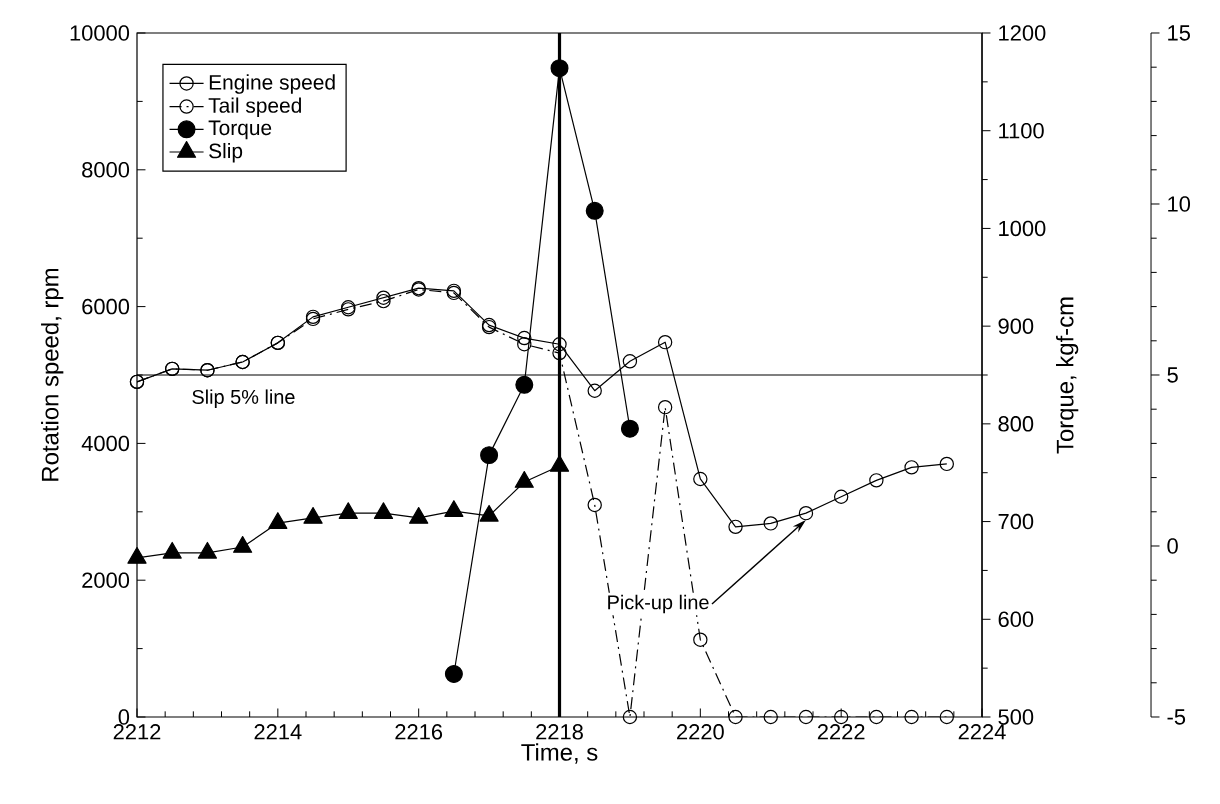 The height and width of the screenshot is (804, 1220). What do you see at coordinates (982, 732) in the screenshot?
I see `x-tick-label: 2224` at bounding box center [982, 732].